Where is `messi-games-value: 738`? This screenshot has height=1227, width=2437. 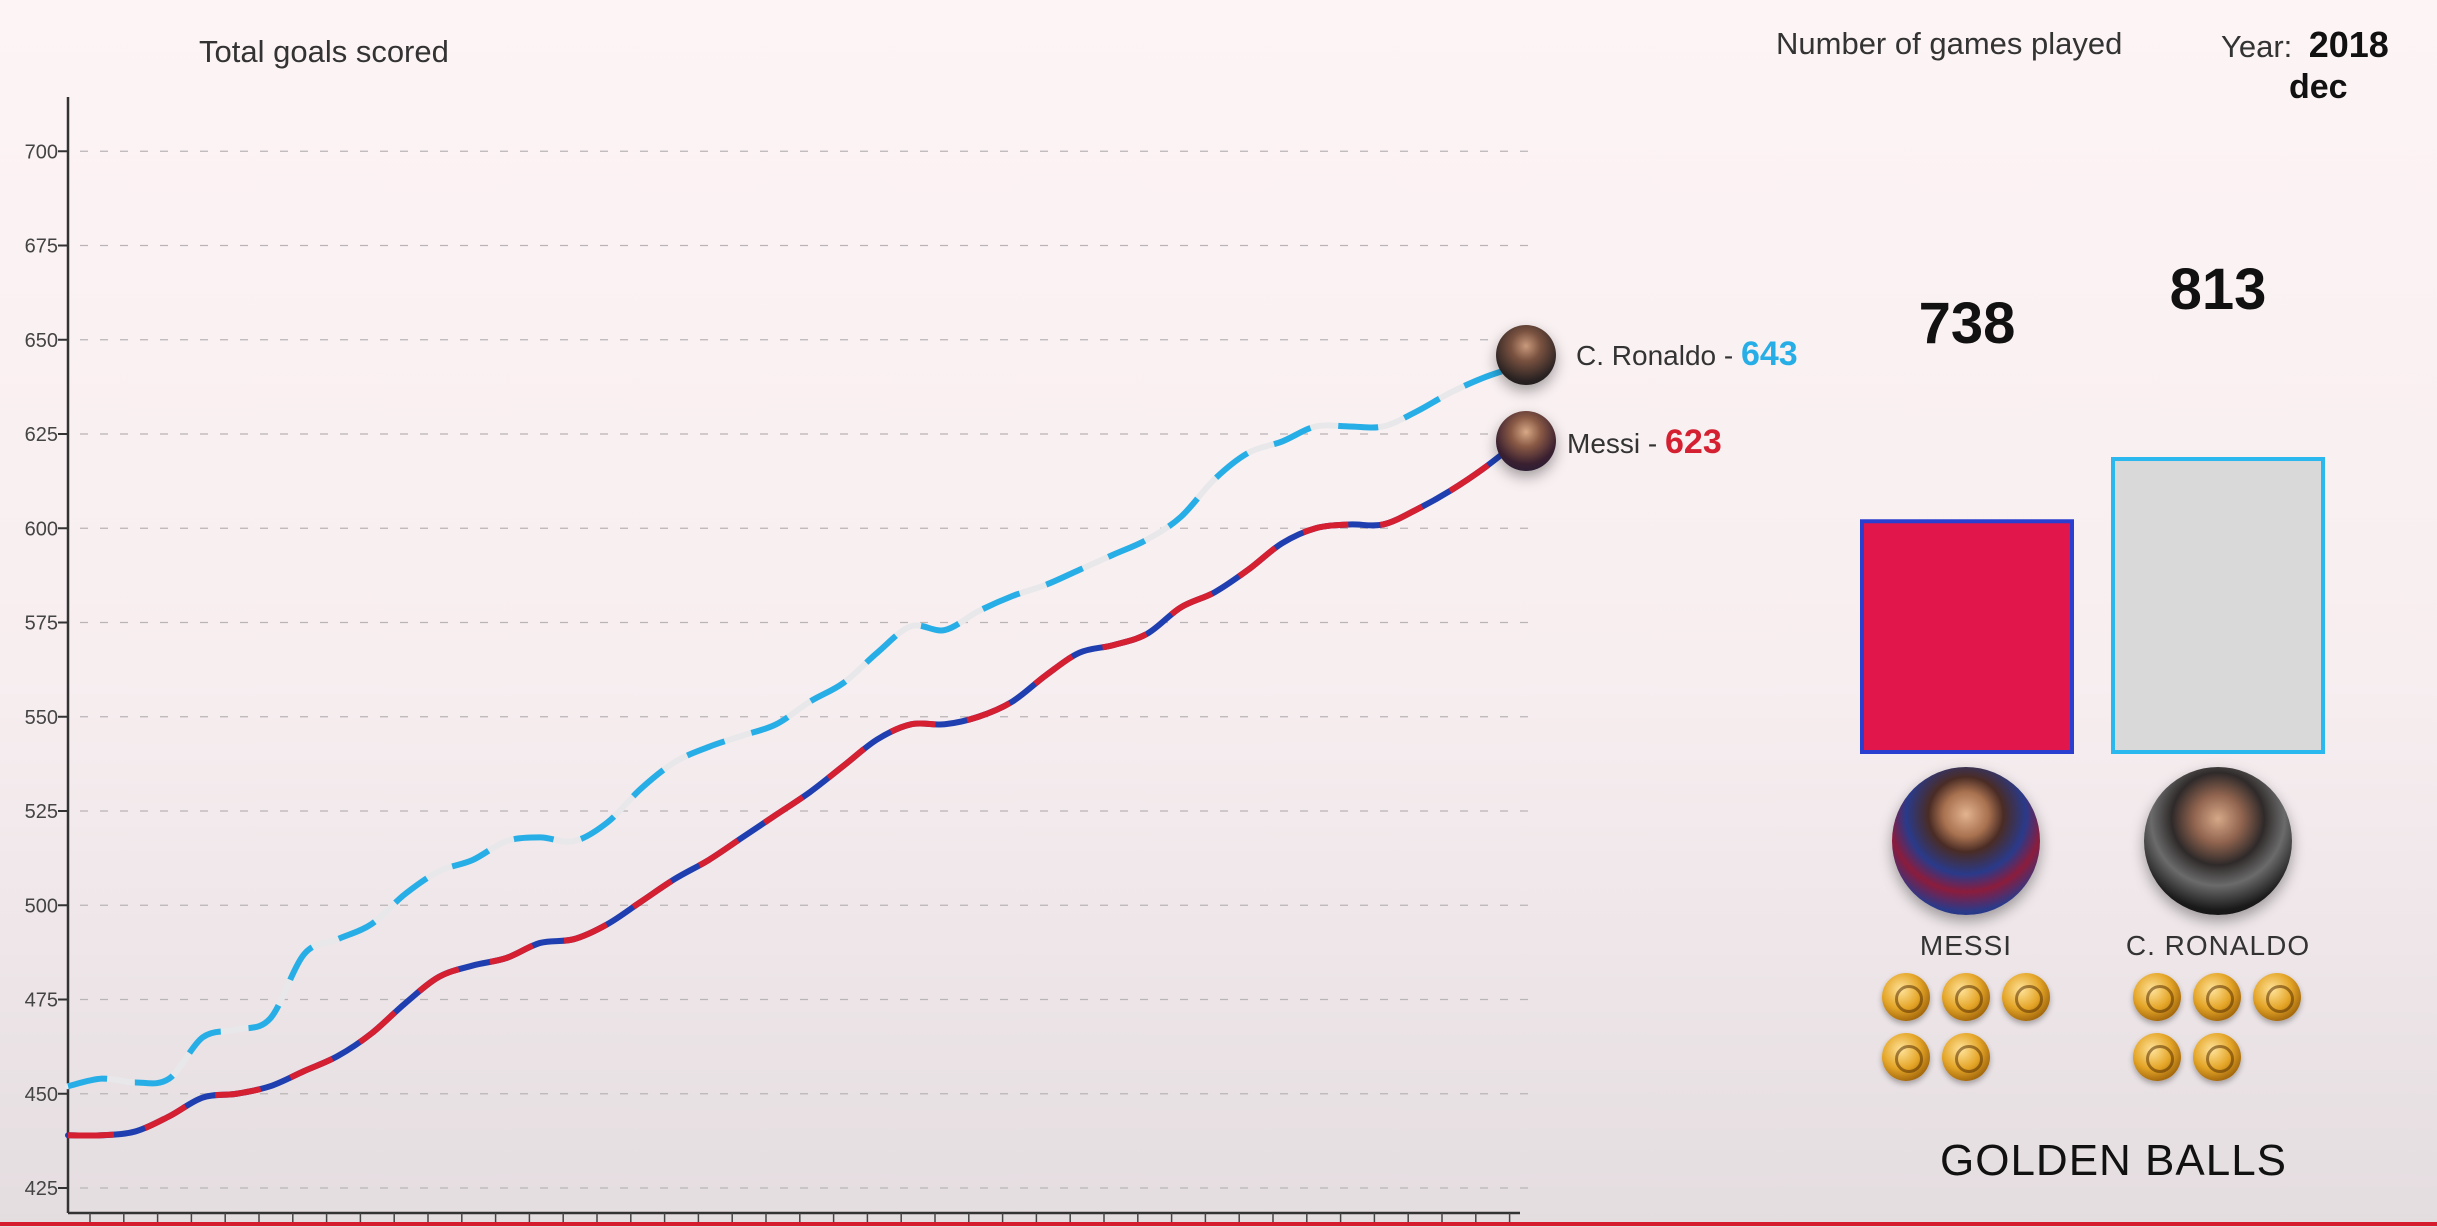
messi-games-value: 738 is located at coordinates (1967, 323).